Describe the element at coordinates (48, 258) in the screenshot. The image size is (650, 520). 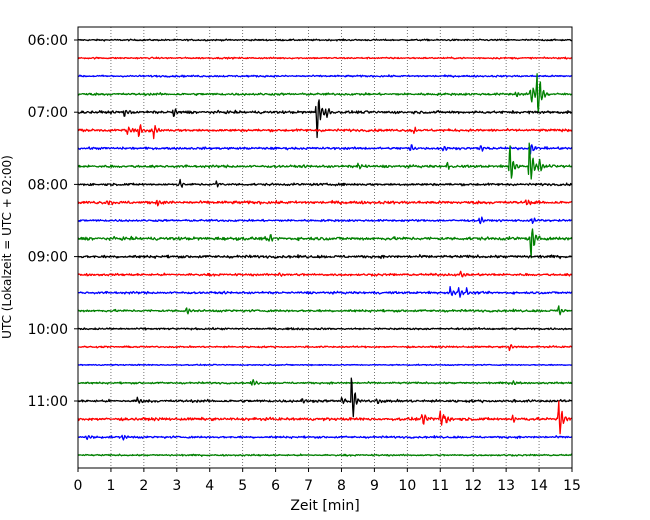
I see `y-tick-label-0900: 09:00` at that location.